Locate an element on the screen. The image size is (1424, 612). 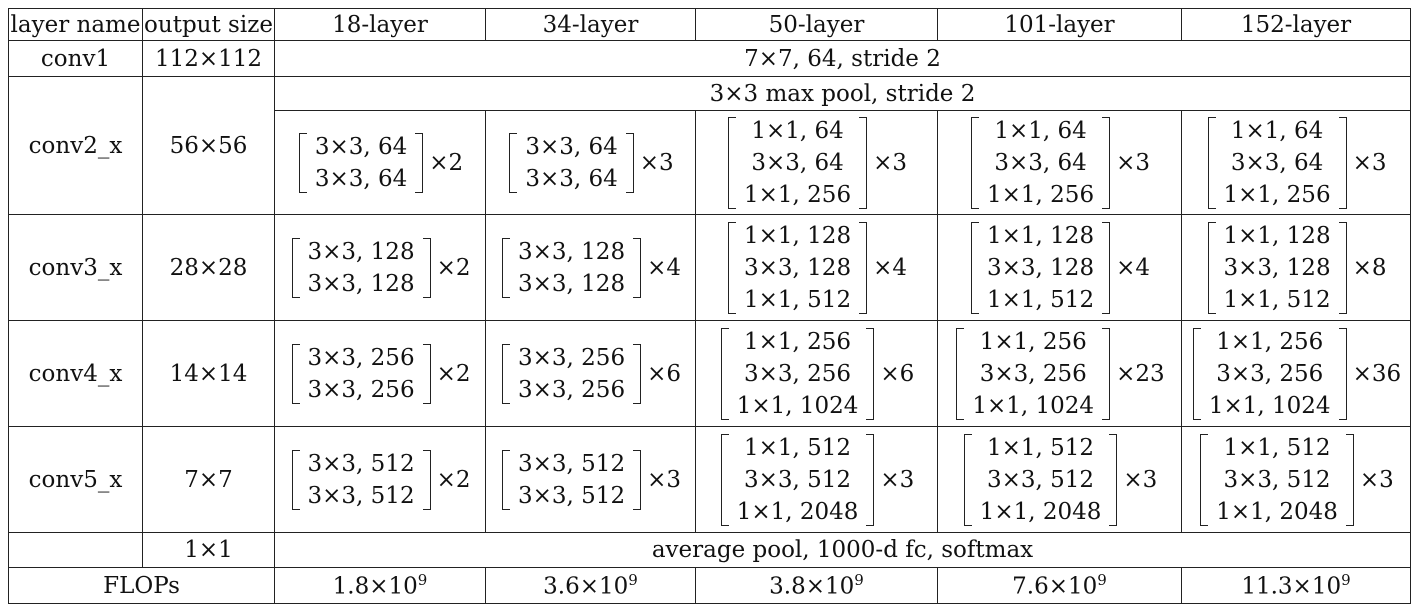
block-multiplier: ×36 is located at coordinates (1377, 373).